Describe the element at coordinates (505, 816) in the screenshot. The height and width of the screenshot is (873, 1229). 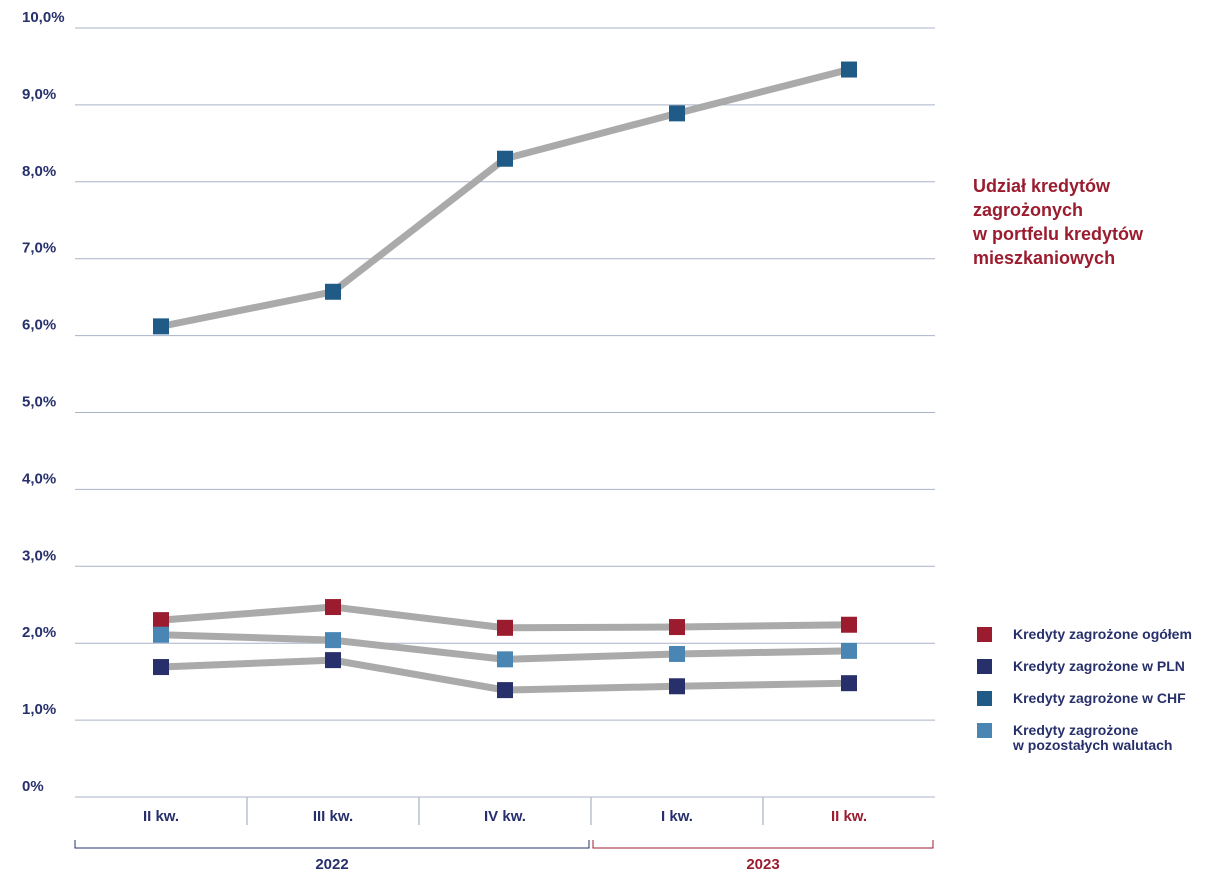
I see `x-tick-label: IV kw.` at that location.